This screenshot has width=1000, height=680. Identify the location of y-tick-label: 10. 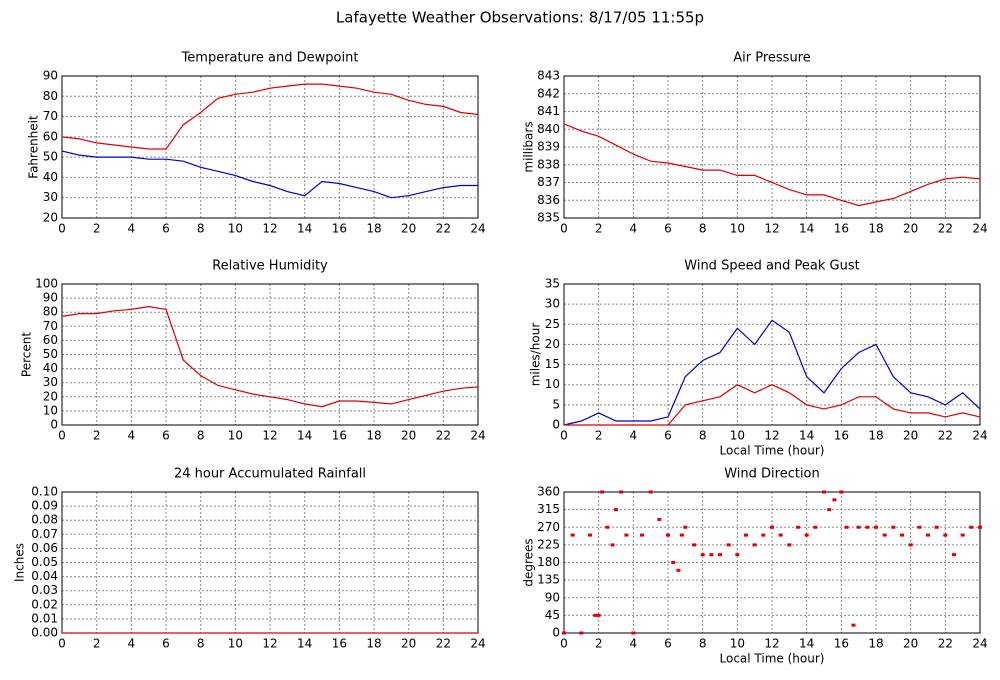
(50, 410).